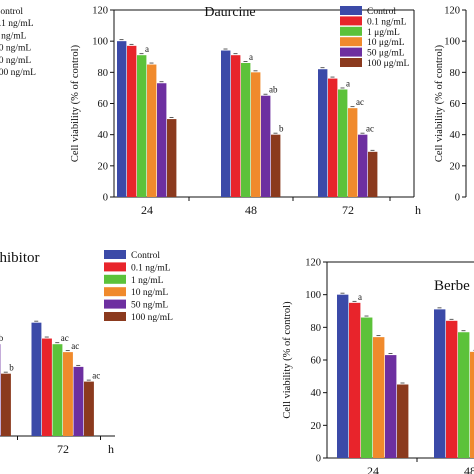 This screenshot has height=474, width=474. What do you see at coordinates (388, 64) in the screenshot?
I see `legend-label: 100 μg/mL` at bounding box center [388, 64].